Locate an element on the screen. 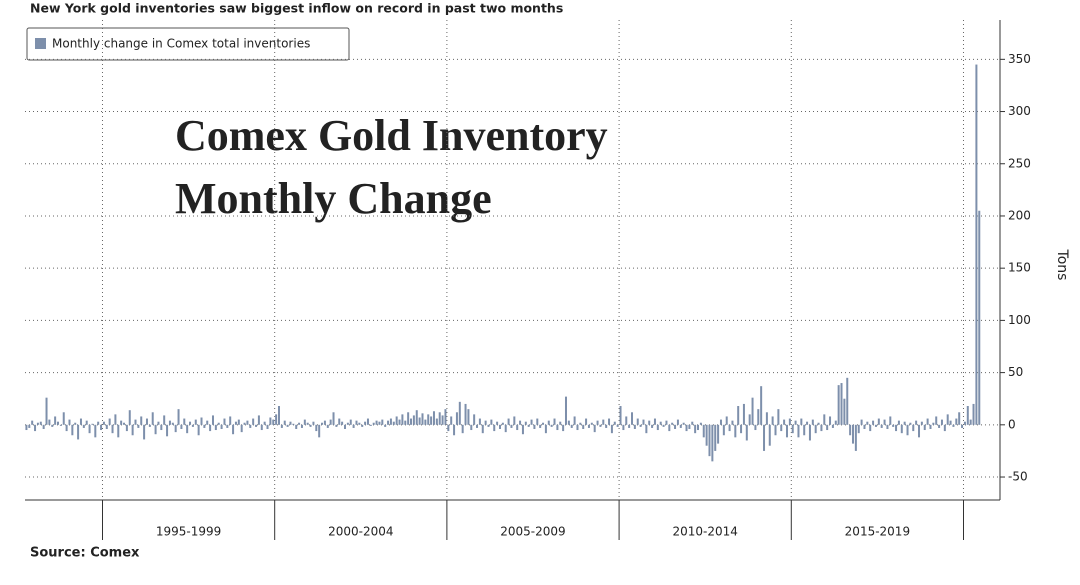 The height and width of the screenshot is (585, 1080). y-axis-label: Tons is located at coordinates (1062, 265).